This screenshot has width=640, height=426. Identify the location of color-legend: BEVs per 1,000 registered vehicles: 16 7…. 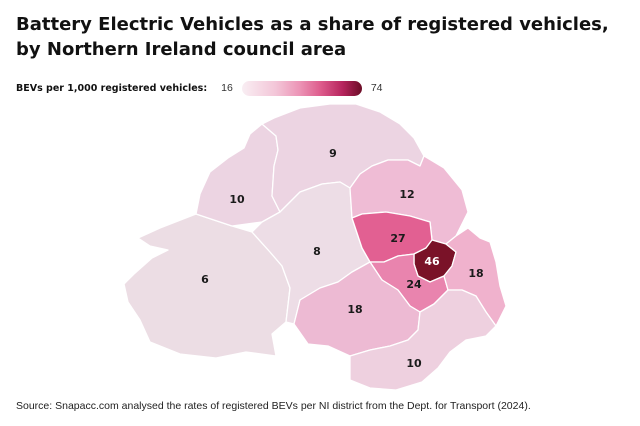
(199, 88).